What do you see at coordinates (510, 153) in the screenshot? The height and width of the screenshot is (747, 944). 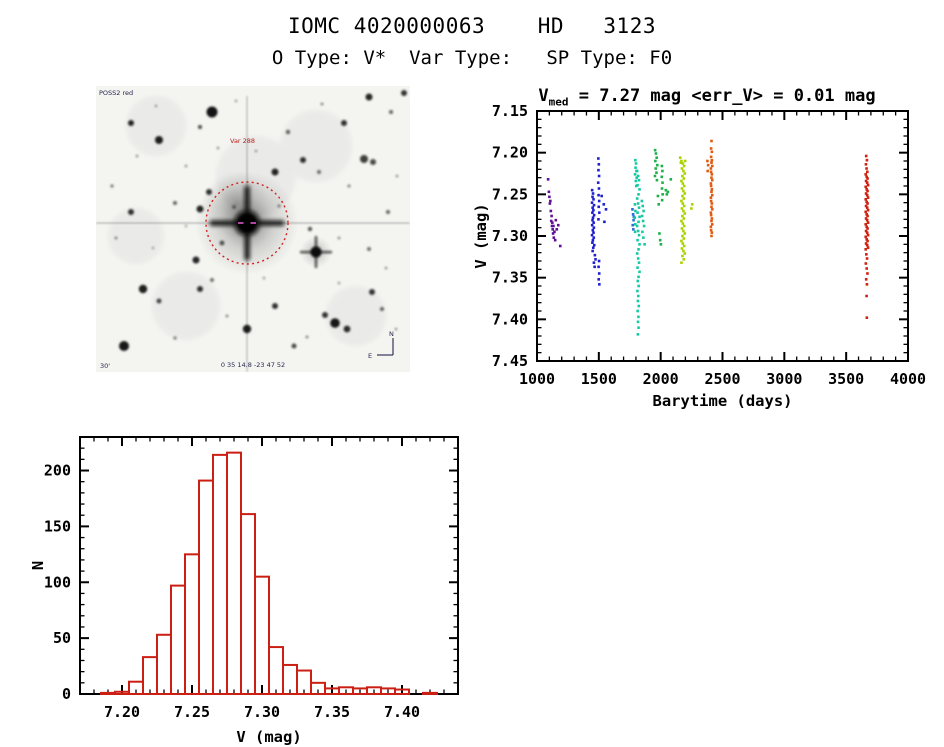 I see `y-tick-label: 7.20` at bounding box center [510, 153].